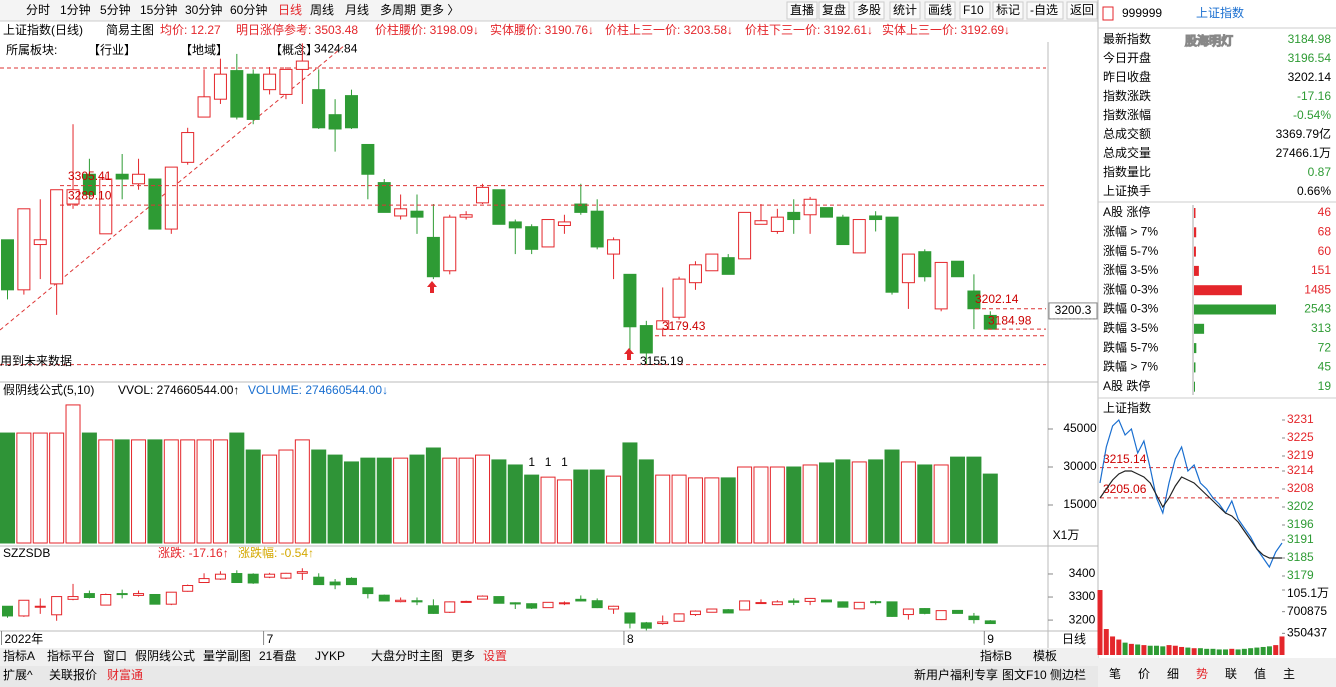 The image size is (1336, 687). Describe the element at coordinates (398, 10) in the screenshot. I see `toolbar-tab: 多周期` at that location.